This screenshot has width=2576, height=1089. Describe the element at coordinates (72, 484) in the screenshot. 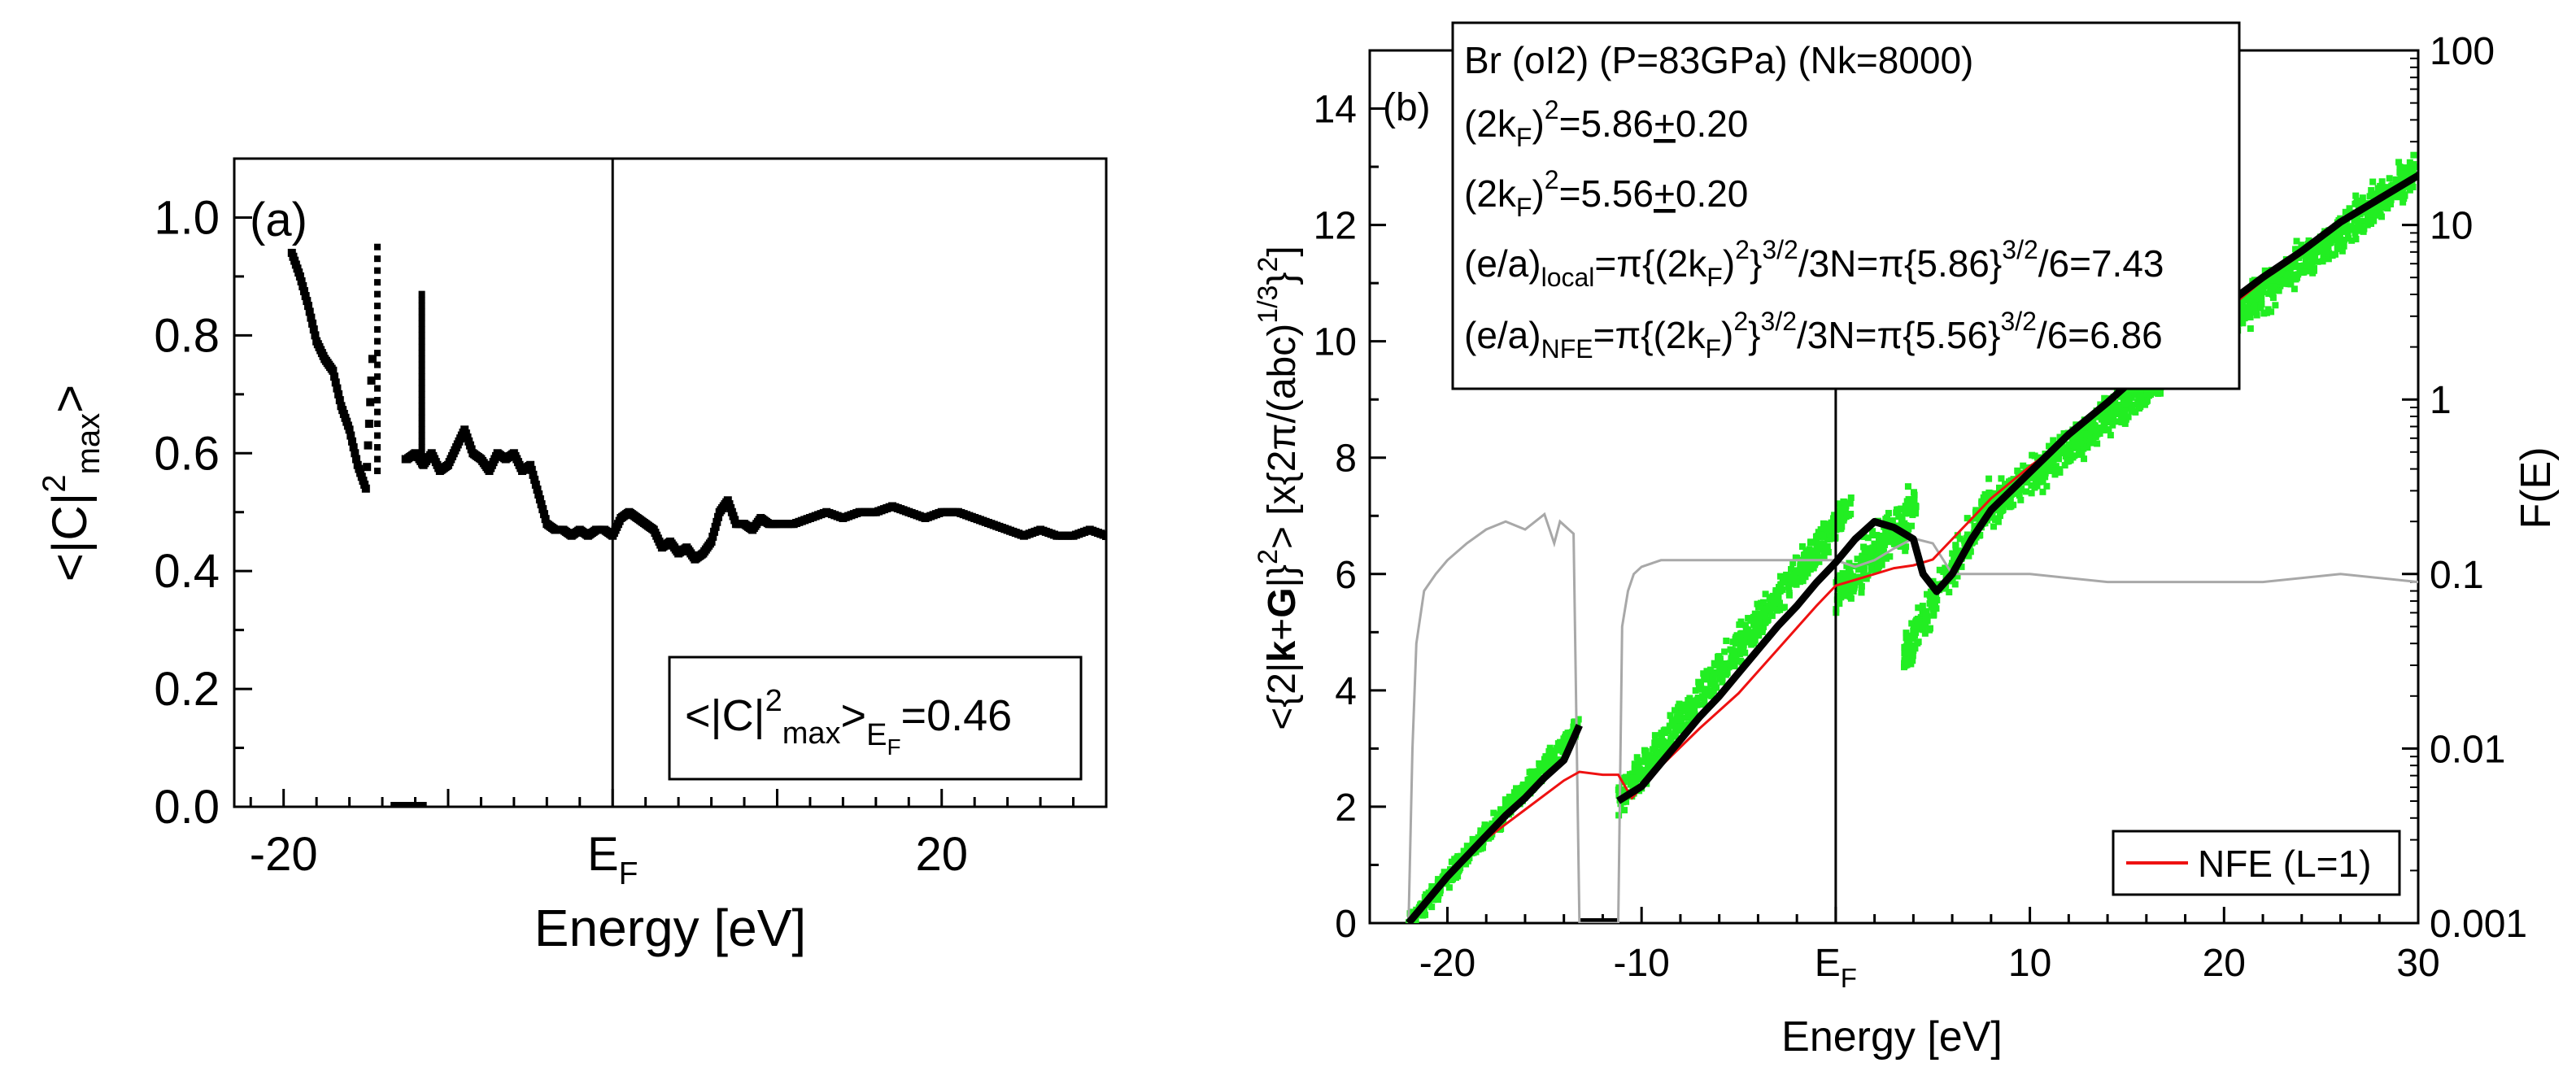

I see `y-axis-title-a: <|C|2max>` at that location.